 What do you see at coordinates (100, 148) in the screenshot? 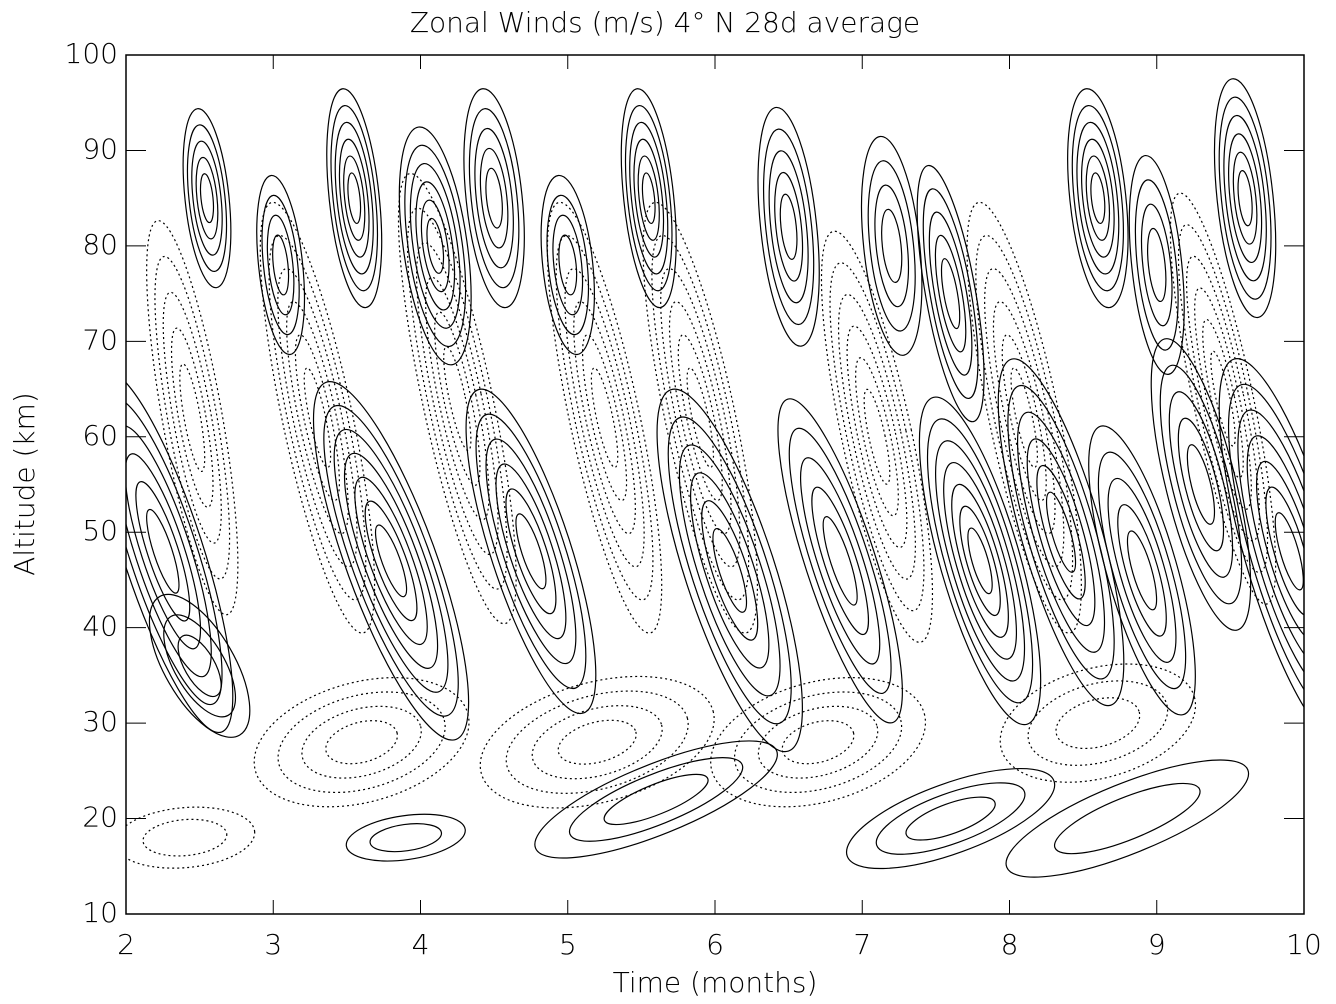
I see `y-tick-label: 90` at bounding box center [100, 148].